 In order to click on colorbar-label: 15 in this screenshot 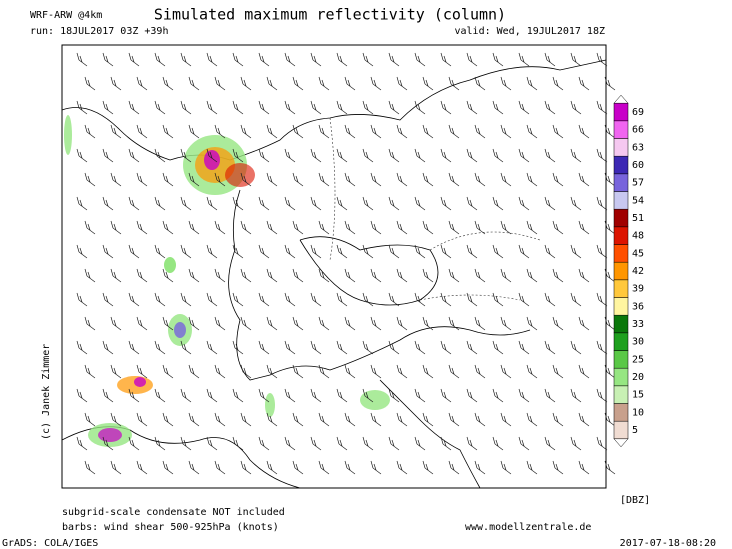, I will do `click(638, 395)`.